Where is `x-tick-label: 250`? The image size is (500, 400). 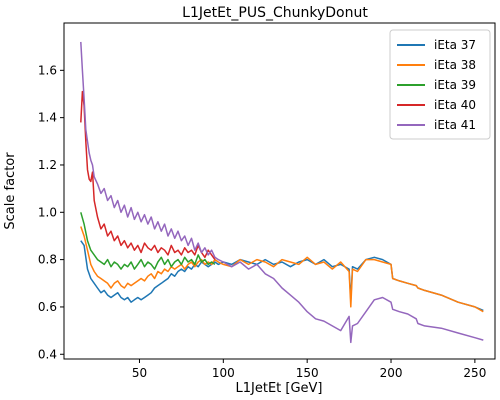
x-tick-label: 250 is located at coordinates (474, 373).